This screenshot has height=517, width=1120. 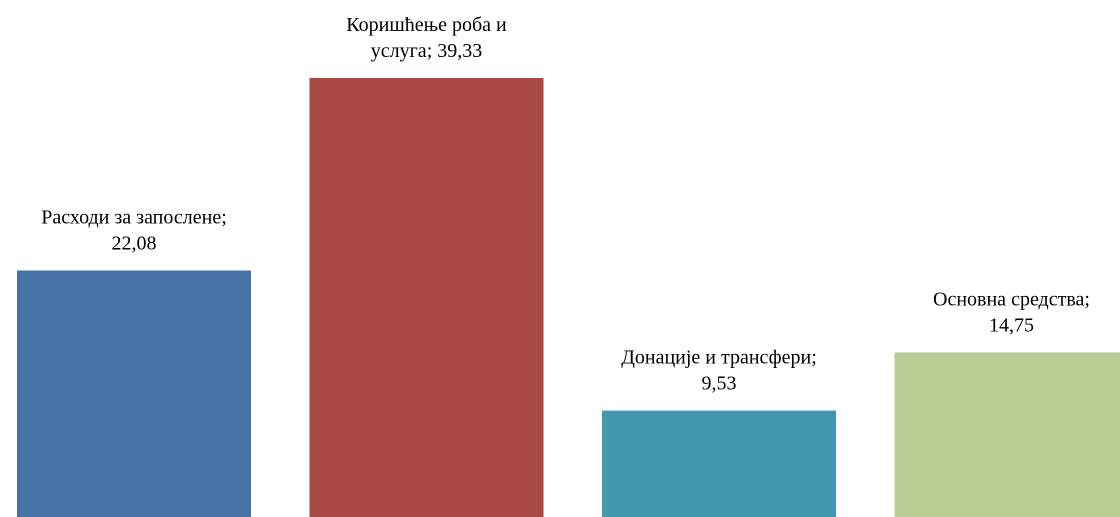 What do you see at coordinates (1011, 299) in the screenshot?
I see `data-label-line1-4: Основна средства;` at bounding box center [1011, 299].